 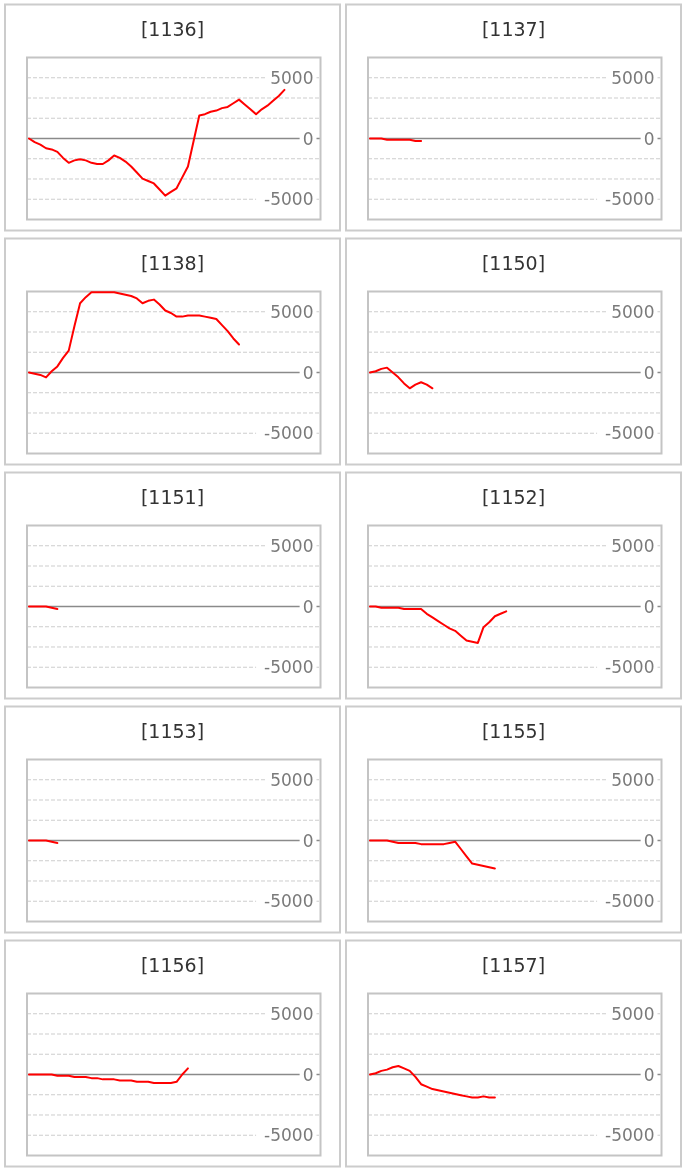 I want to click on chart-title: [1150], so click(x=513, y=262).